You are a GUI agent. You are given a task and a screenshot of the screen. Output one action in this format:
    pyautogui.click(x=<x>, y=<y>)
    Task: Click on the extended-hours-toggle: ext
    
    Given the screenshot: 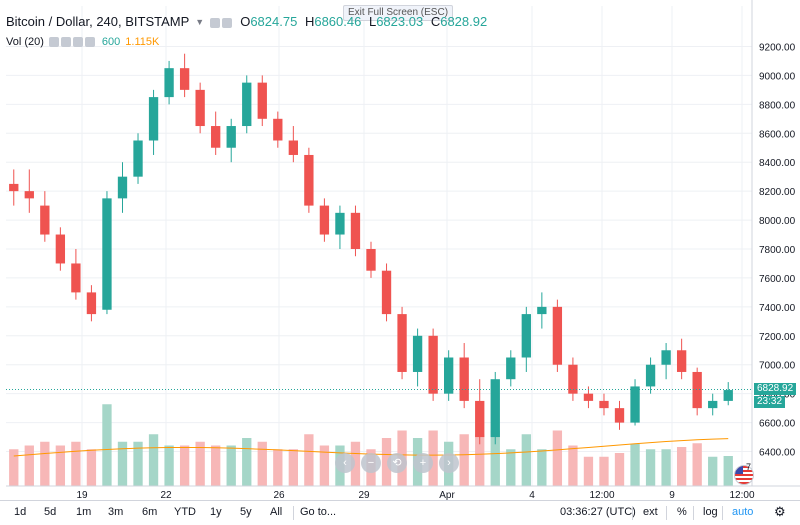 What is the action you would take?
    pyautogui.click(x=650, y=512)
    